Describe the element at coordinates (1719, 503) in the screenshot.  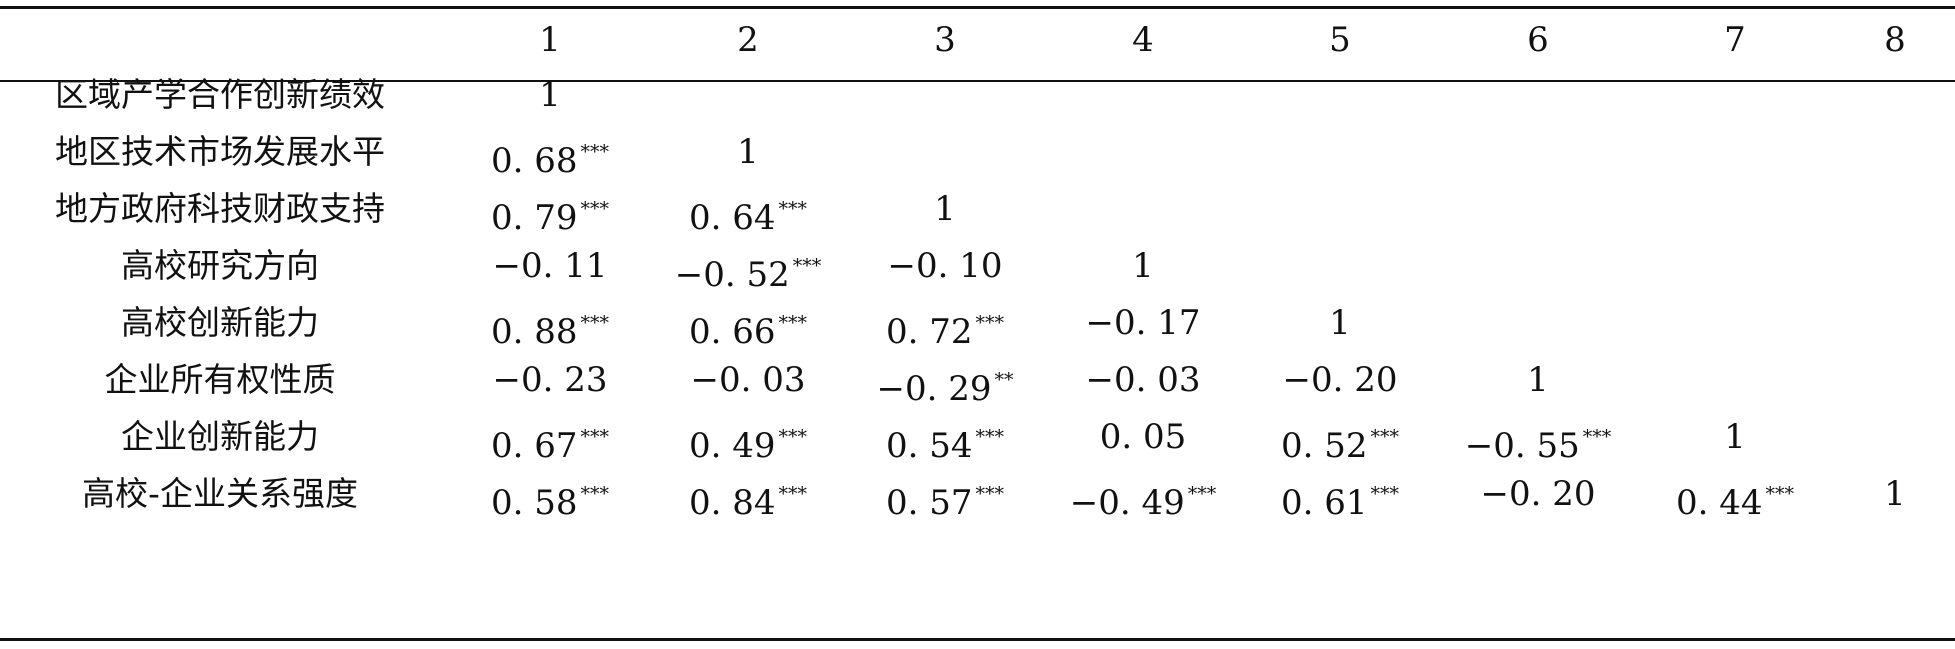
I see `cell-value: 0. 44` at that location.